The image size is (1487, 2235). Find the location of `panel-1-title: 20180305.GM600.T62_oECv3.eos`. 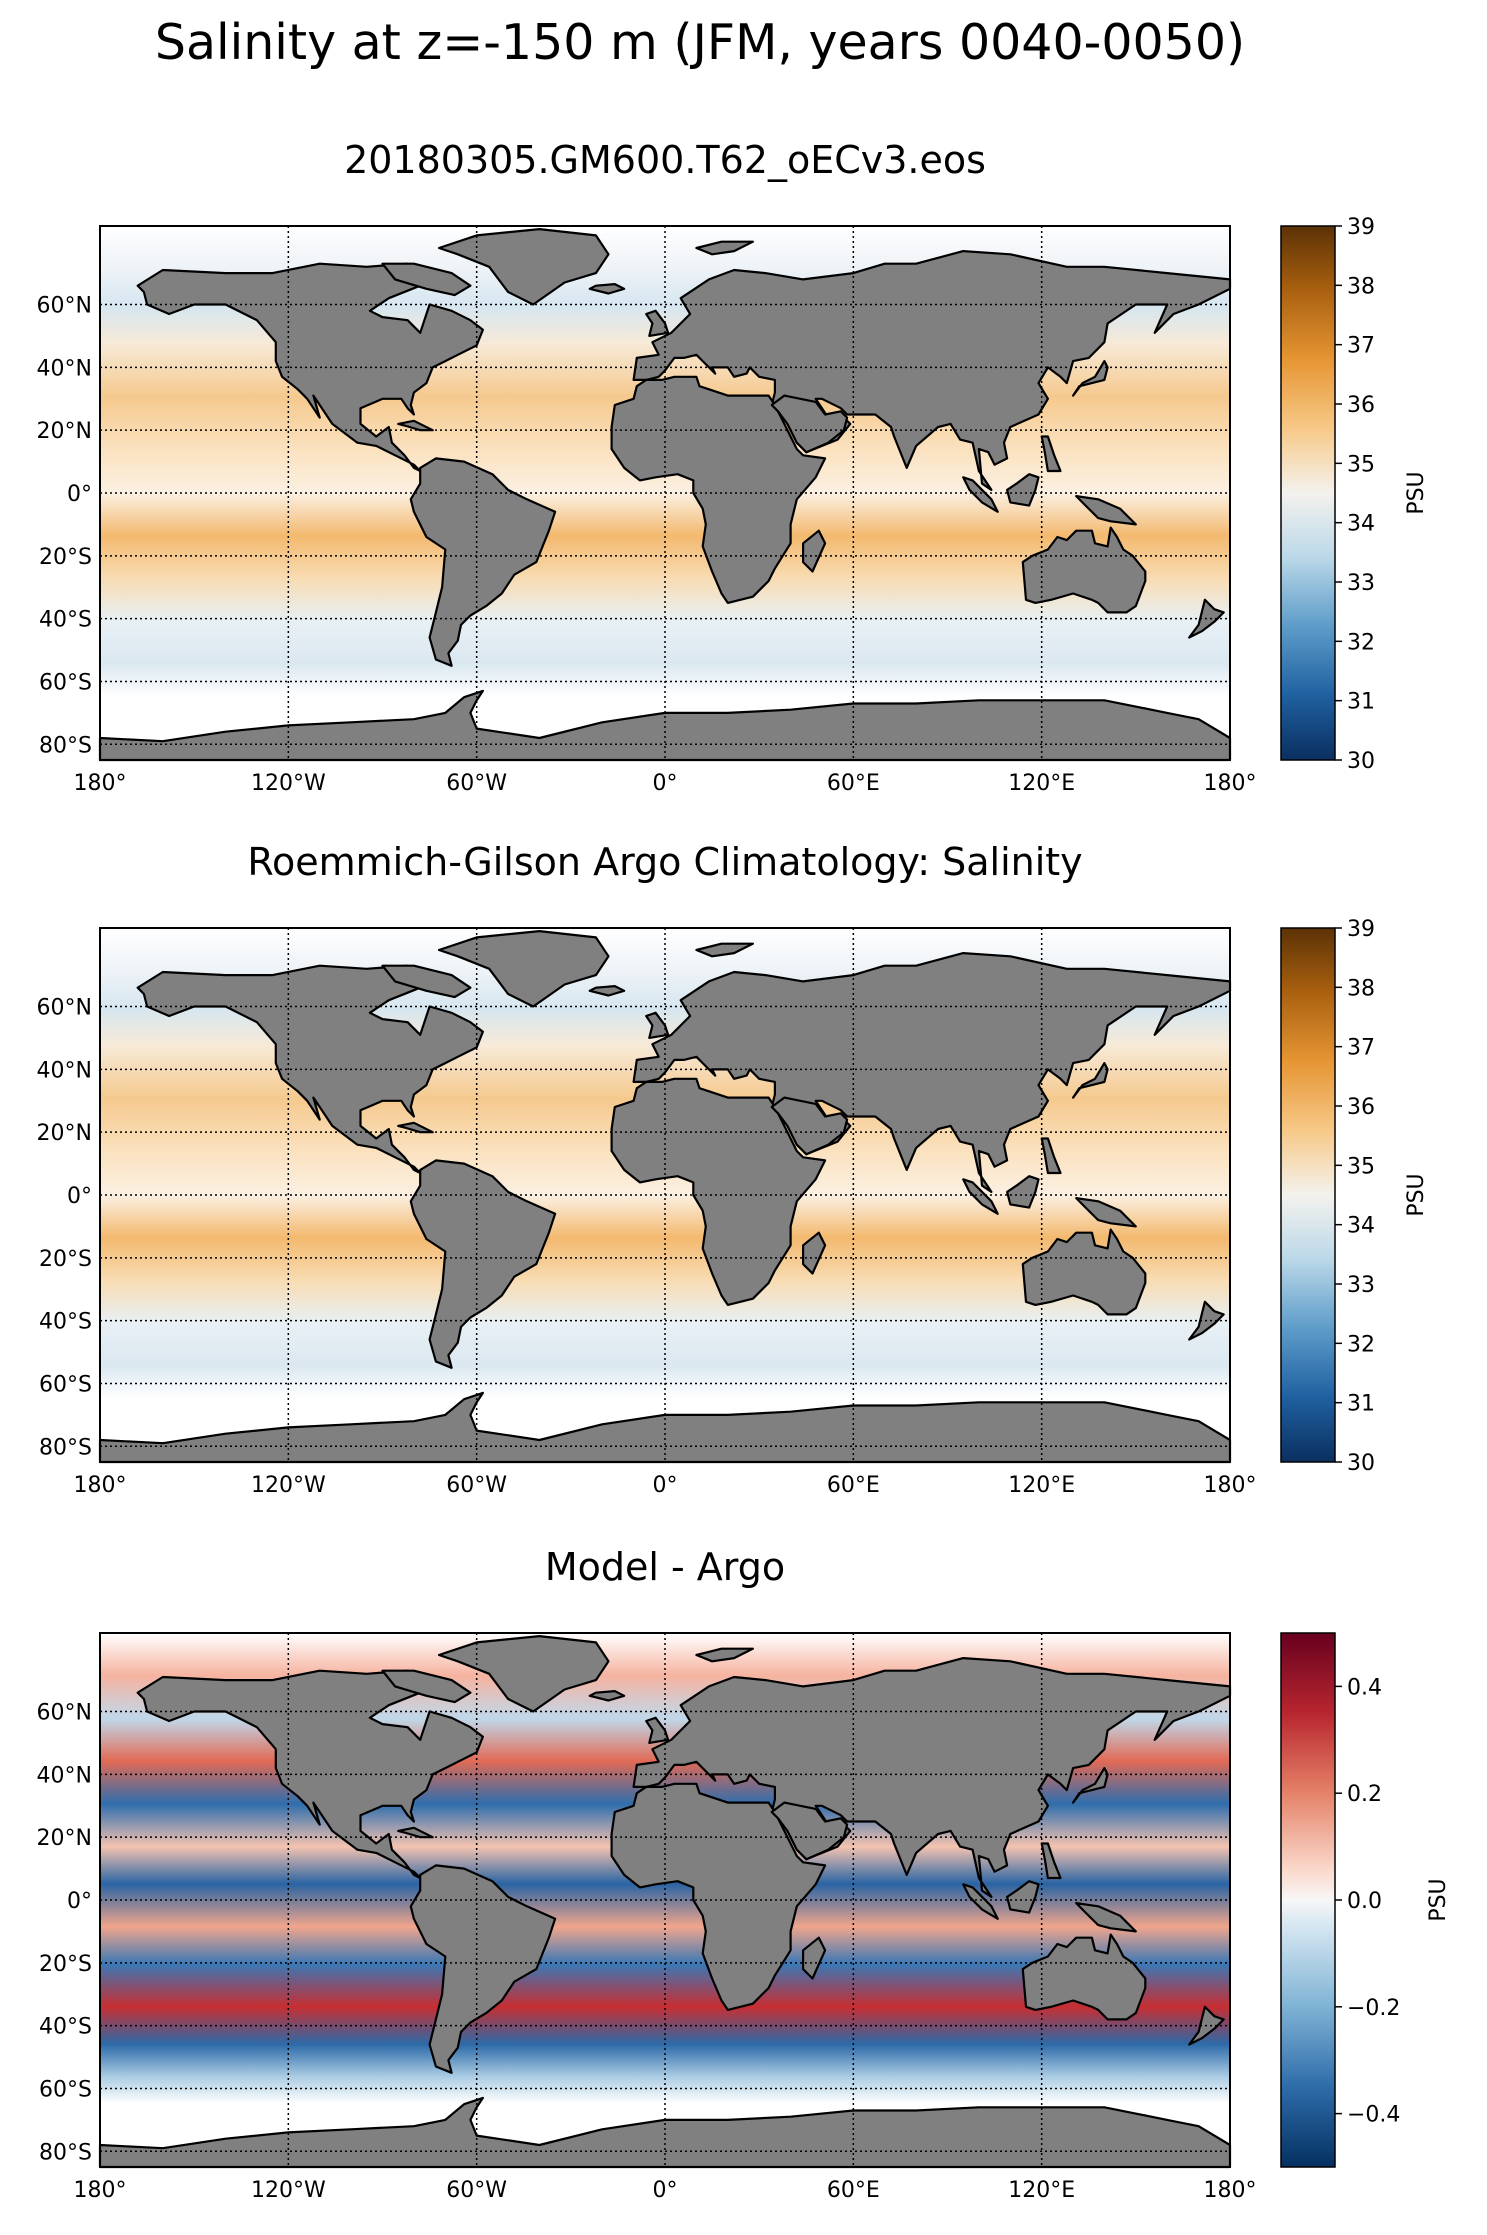

panel-1-title: 20180305.GM600.T62_oECv3.eos is located at coordinates (665, 160).